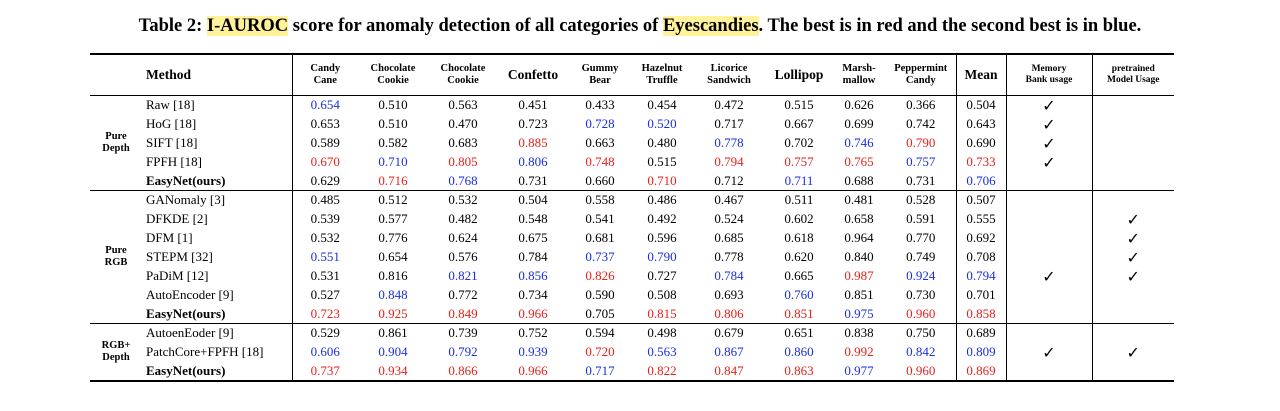  Describe the element at coordinates (325, 68) in the screenshot. I see `header-candy-cane-l1: Candy` at that location.